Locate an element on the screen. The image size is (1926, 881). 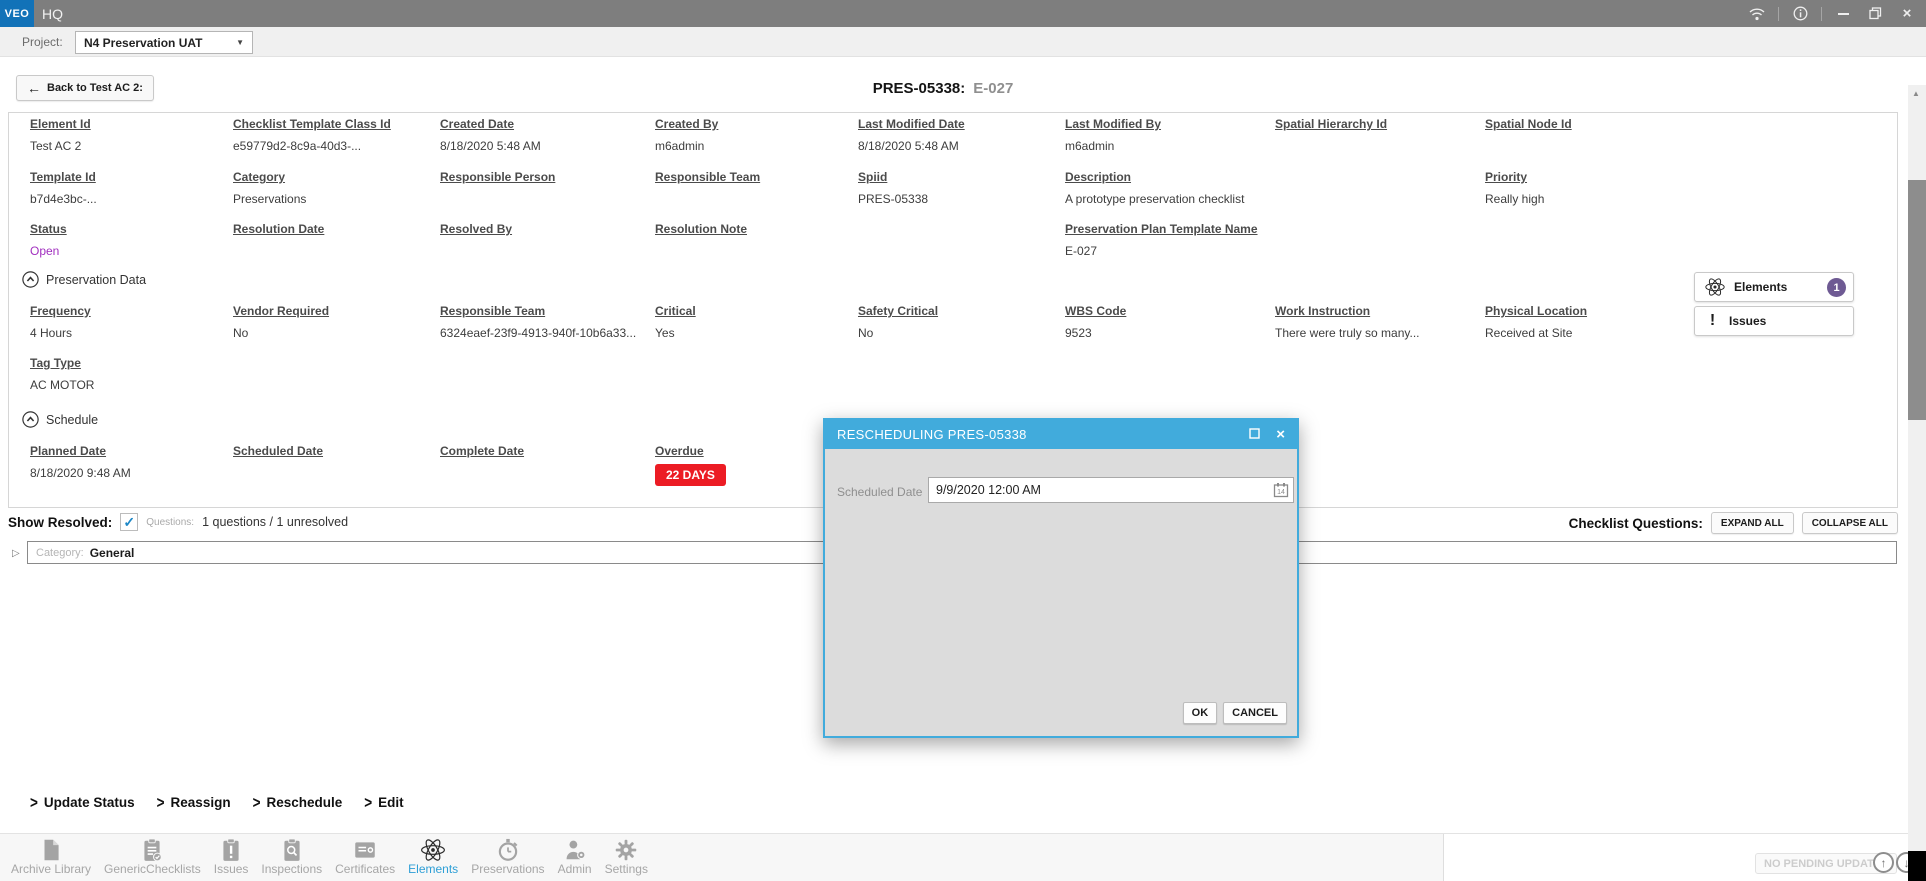
toolbar-item-issues: Issues is located at coordinates (231, 855).